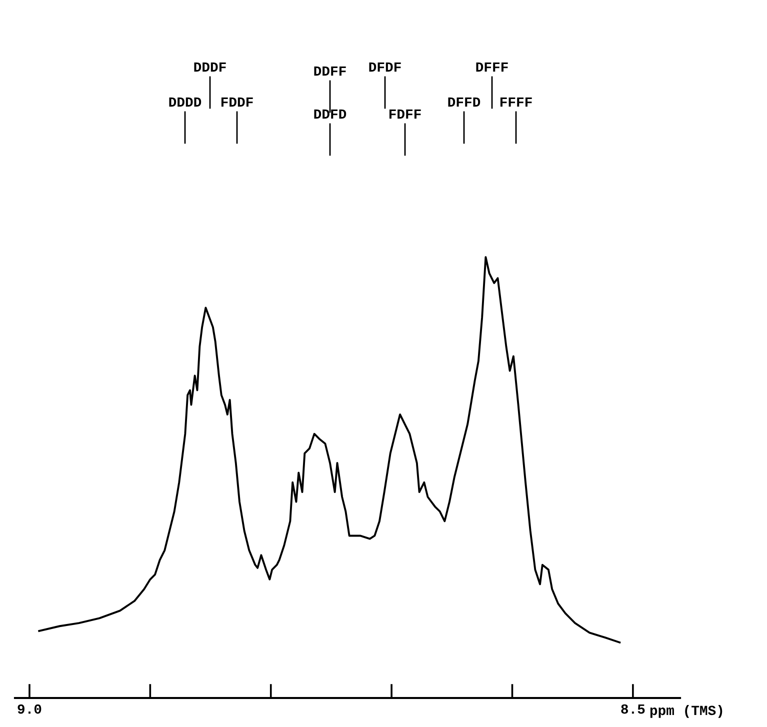 Image resolution: width=767 pixels, height=727 pixels. Describe the element at coordinates (516, 102) in the screenshot. I see `text: FFFF` at that location.